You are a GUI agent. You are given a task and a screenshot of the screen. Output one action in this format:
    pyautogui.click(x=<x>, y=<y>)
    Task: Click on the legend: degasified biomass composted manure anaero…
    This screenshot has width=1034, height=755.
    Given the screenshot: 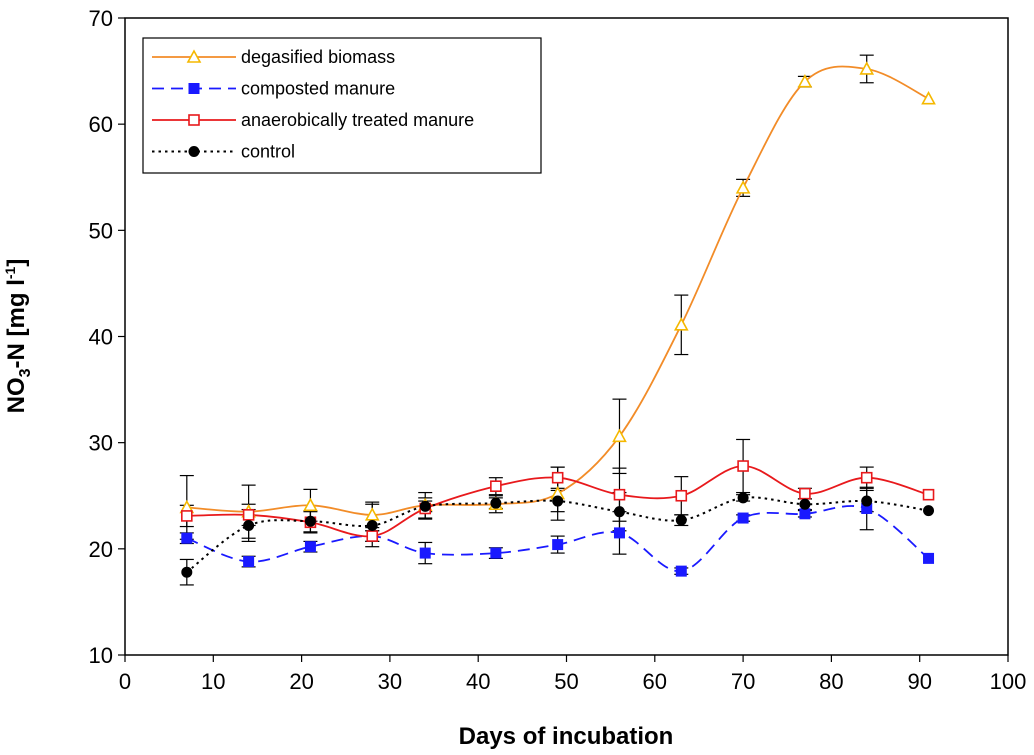 What is the action you would take?
    pyautogui.click(x=342, y=105)
    